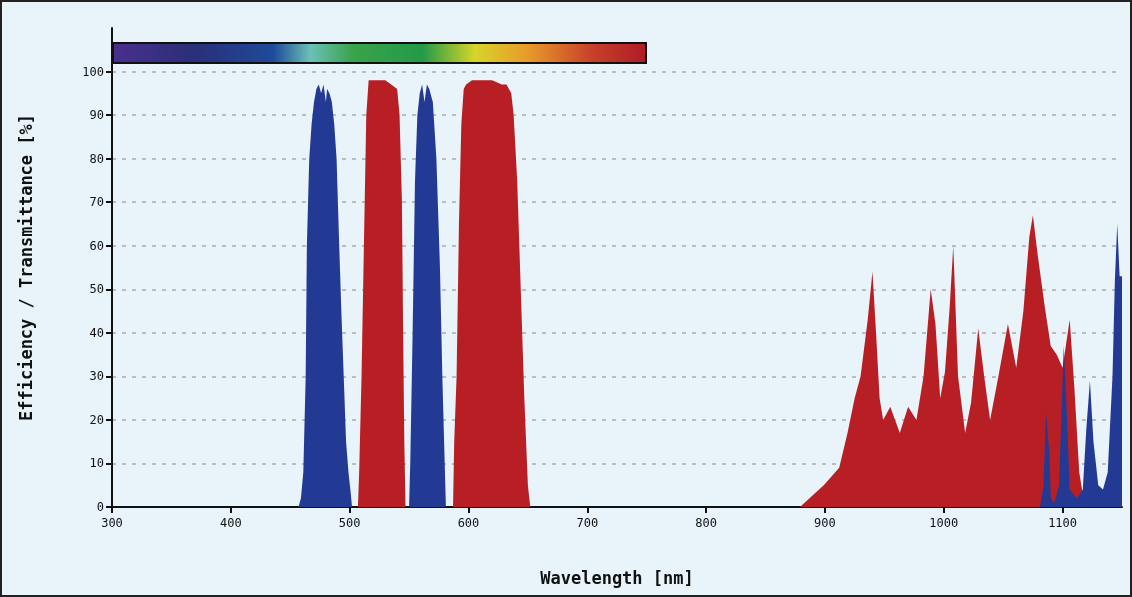 The height and width of the screenshot is (597, 1132). Describe the element at coordinates (100, 507) in the screenshot. I see `y-tick-label: 0` at that location.